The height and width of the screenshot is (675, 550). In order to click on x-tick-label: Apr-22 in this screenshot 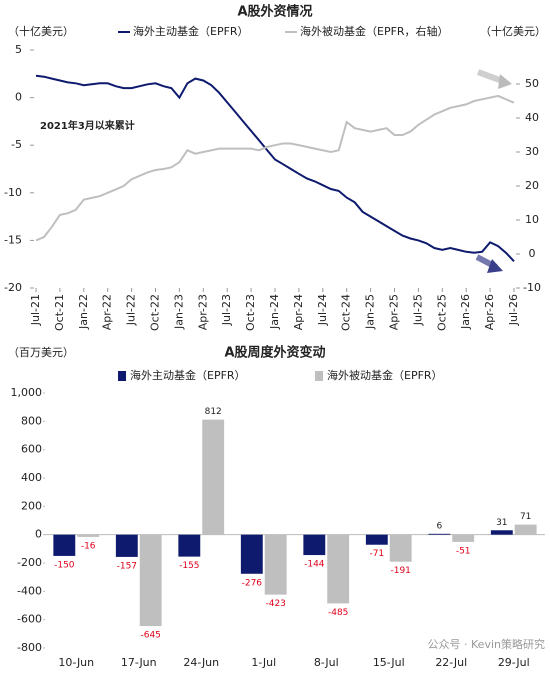, I will do `click(107, 312)`.